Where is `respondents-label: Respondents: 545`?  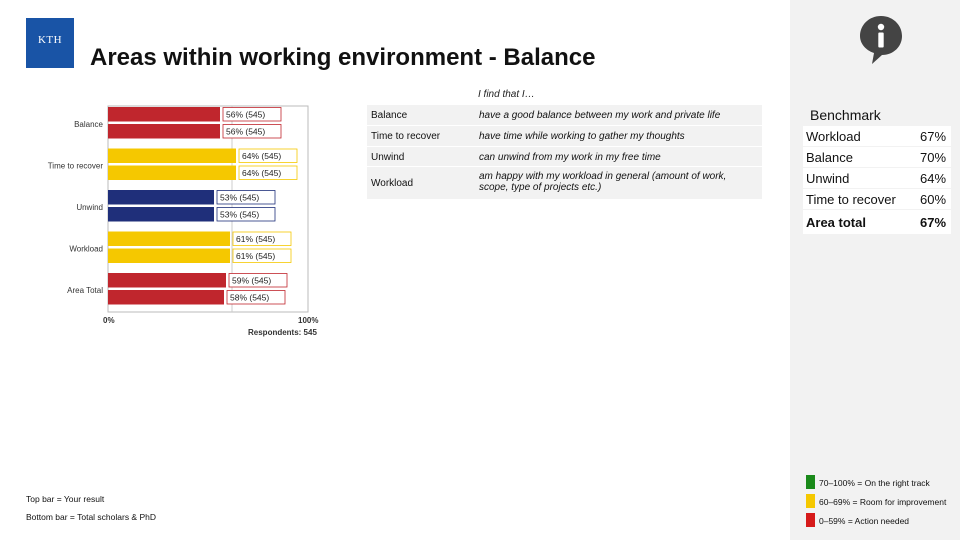
respondents-label: Respondents: 545 is located at coordinates (282, 332).